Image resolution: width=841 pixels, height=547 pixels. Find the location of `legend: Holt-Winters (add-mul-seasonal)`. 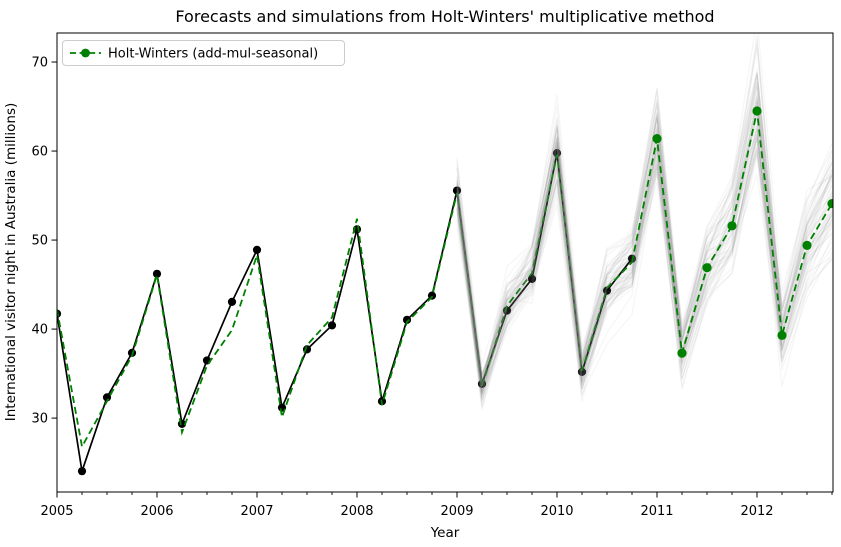

legend: Holt-Winters (add-mul-seasonal) is located at coordinates (203, 53).